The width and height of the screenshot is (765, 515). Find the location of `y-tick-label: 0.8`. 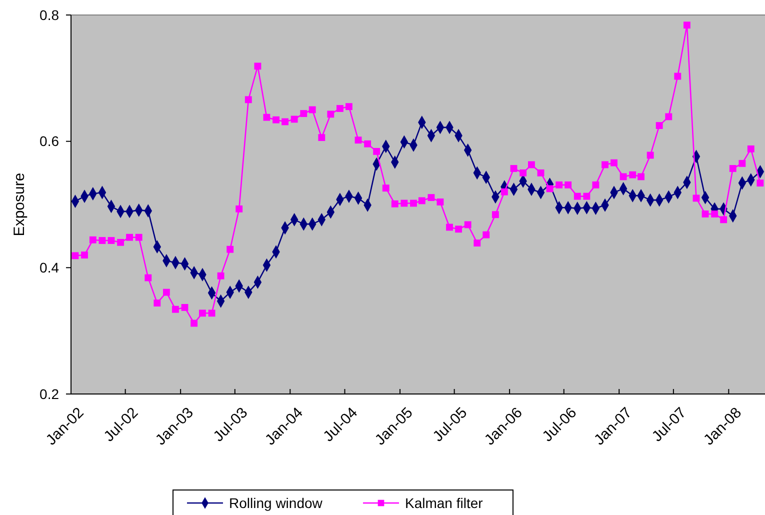

y-tick-label: 0.8 is located at coordinates (50, 14).